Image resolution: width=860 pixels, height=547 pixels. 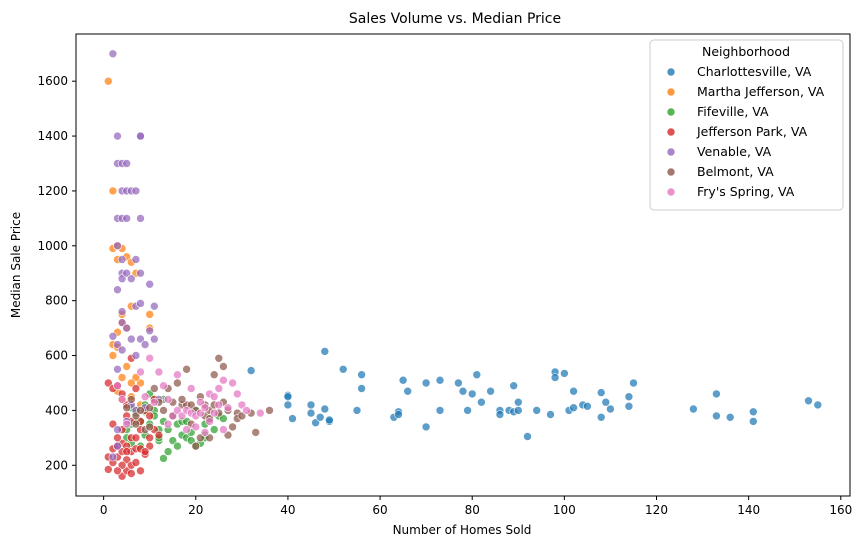 What do you see at coordinates (56, 301) in the screenshot?
I see `y-tick-label: 800` at bounding box center [56, 301].